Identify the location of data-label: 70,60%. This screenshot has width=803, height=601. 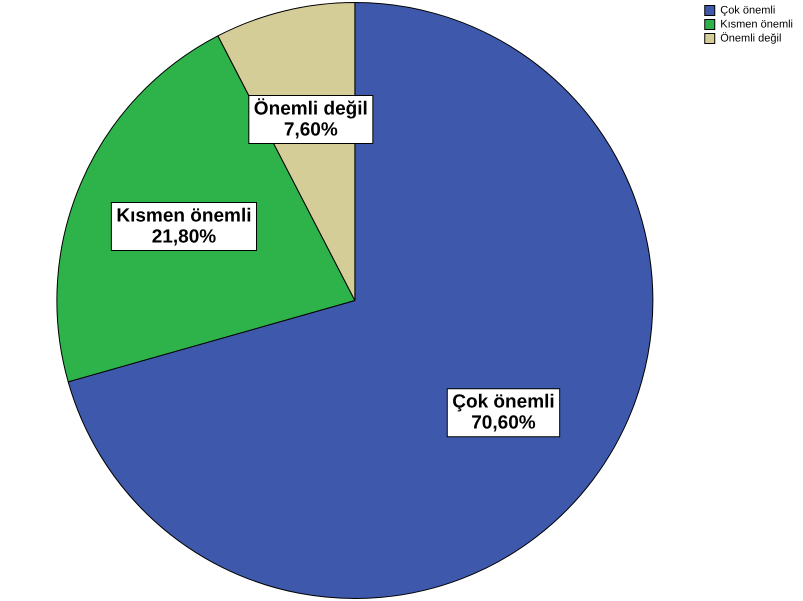
(503, 423).